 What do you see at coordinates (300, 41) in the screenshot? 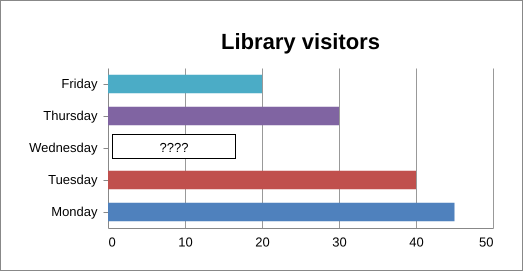
I see `chart-title: Library visitors` at bounding box center [300, 41].